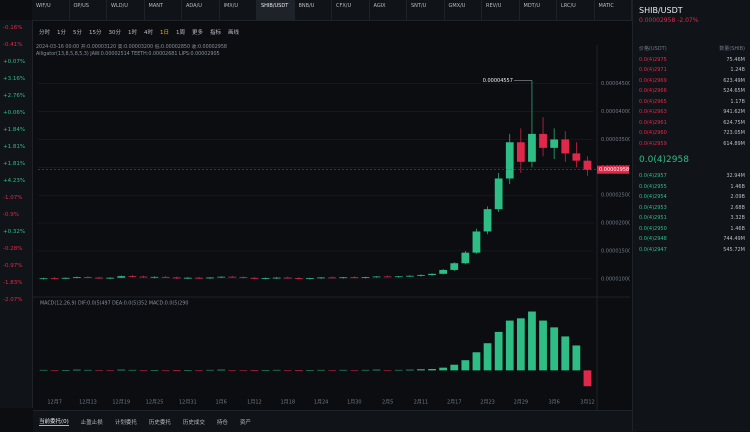 This screenshot has height=432, width=750. Describe the element at coordinates (91, 422) in the screenshot. I see `bottom-tab: 止盈止损` at that location.